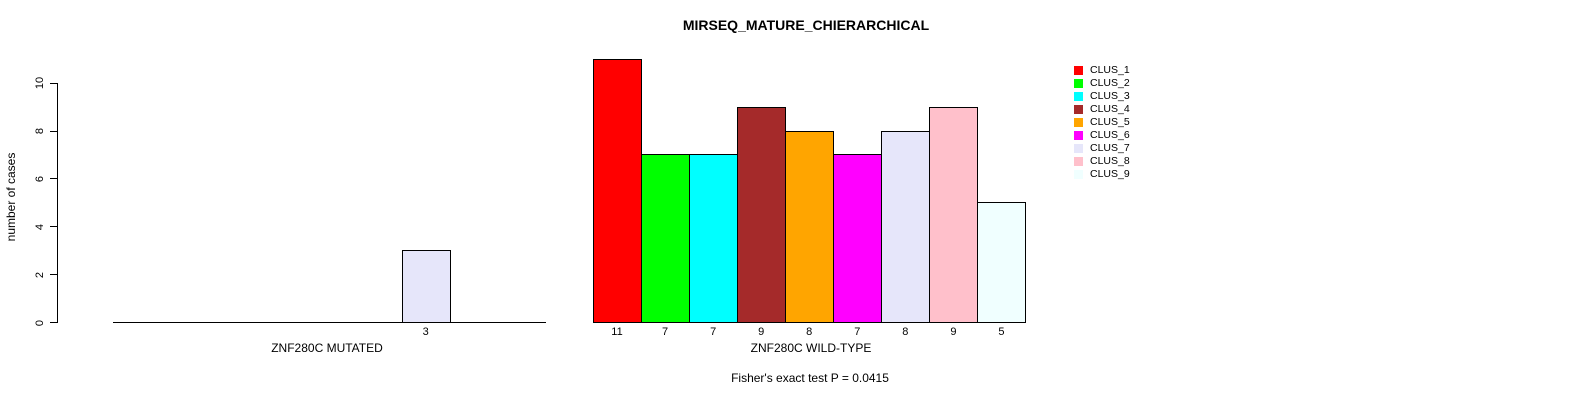  Describe the element at coordinates (1110, 135) in the screenshot. I see `legend-label-CLUS_6: CLUS_6` at that location.